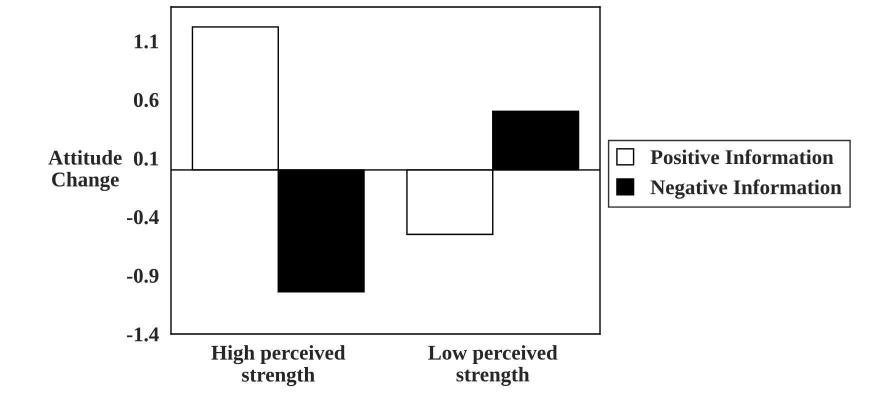 The width and height of the screenshot is (894, 414). I want to click on x-tick-label: Low perceived strength, so click(493, 365).